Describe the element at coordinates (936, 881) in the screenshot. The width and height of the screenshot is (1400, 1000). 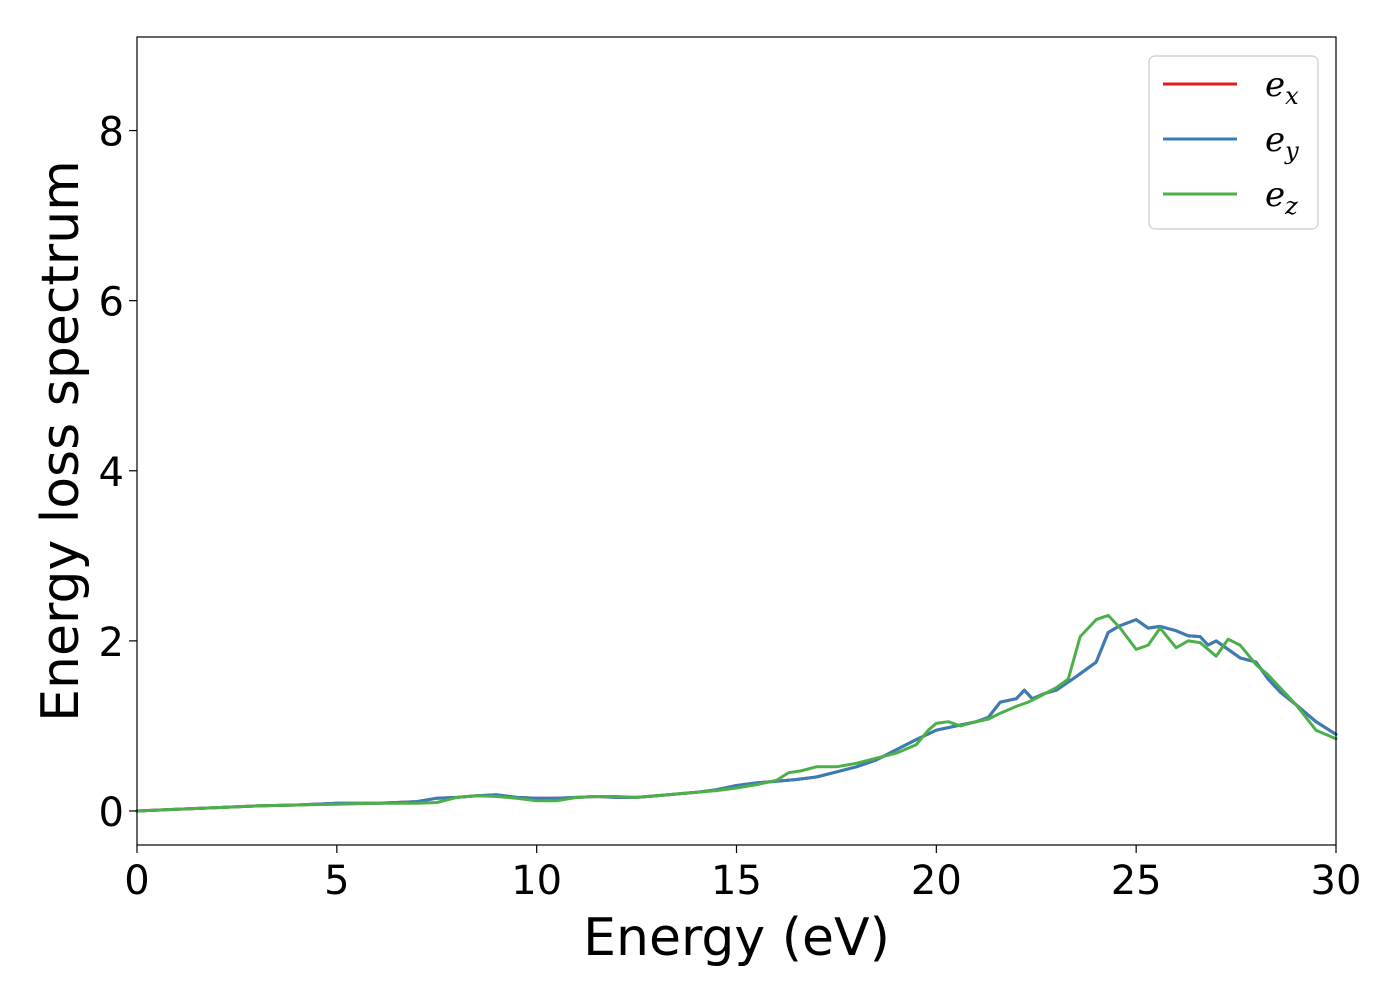
I see `x-tick-label: 20` at that location.